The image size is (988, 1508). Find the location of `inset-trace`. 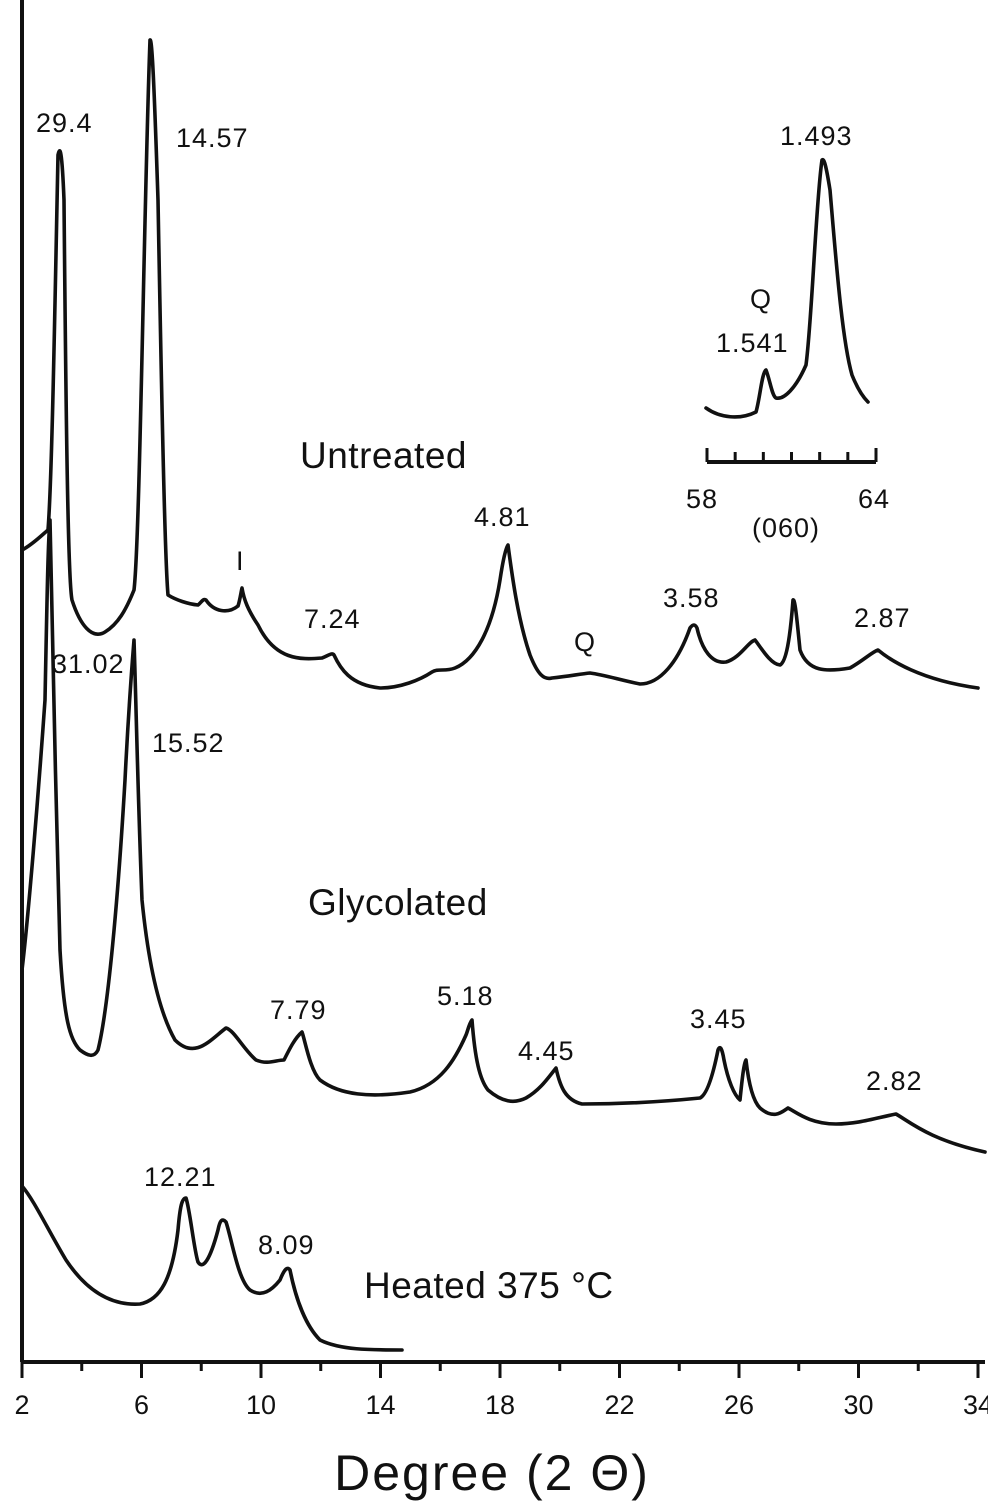

inset-trace is located at coordinates (787, 288).